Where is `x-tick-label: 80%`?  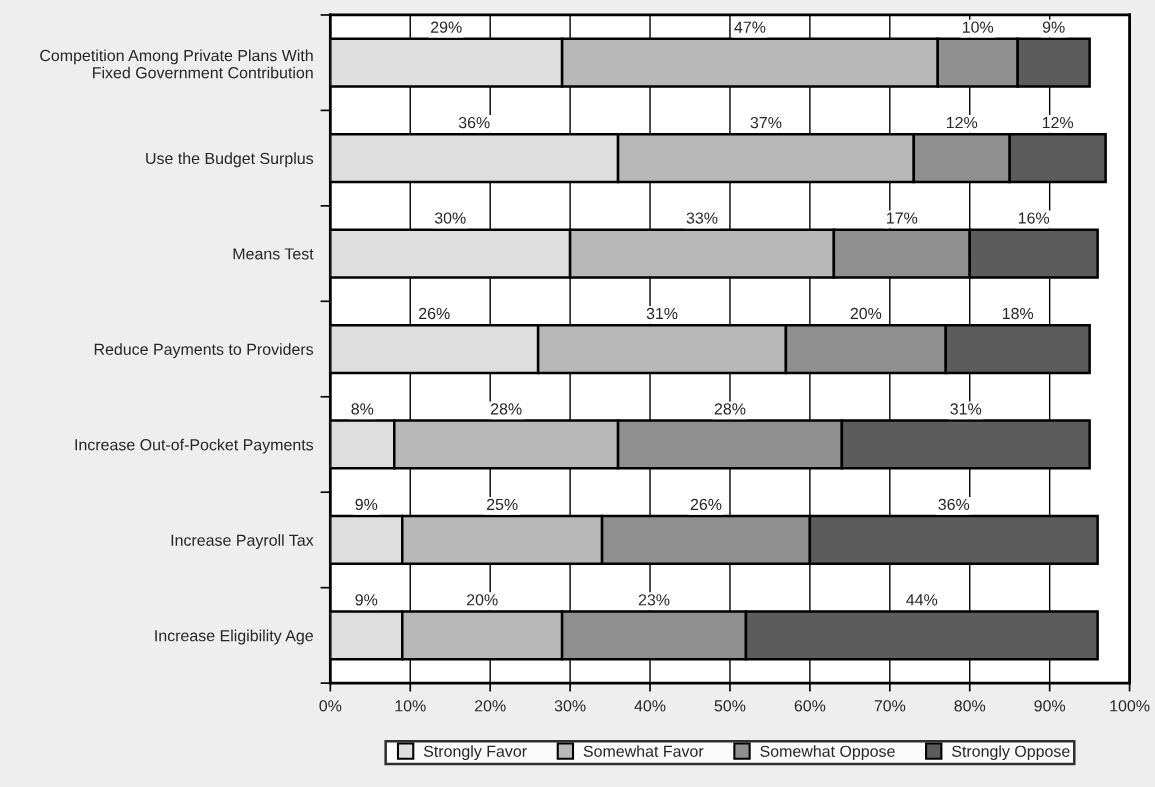
x-tick-label: 80% is located at coordinates (970, 706).